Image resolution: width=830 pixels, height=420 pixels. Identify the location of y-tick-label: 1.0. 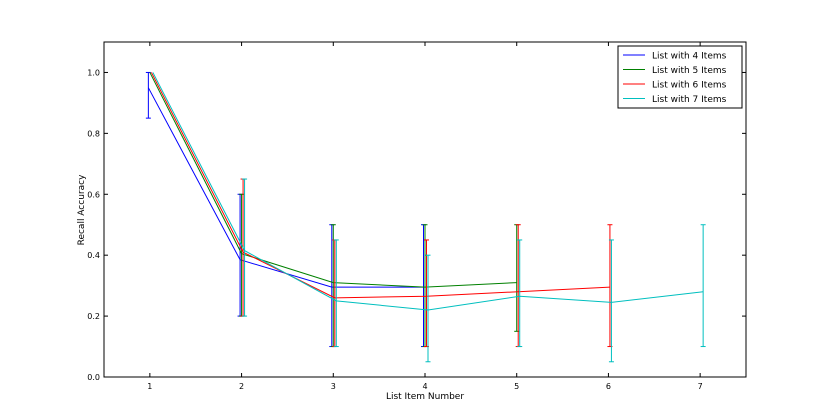
(93, 72).